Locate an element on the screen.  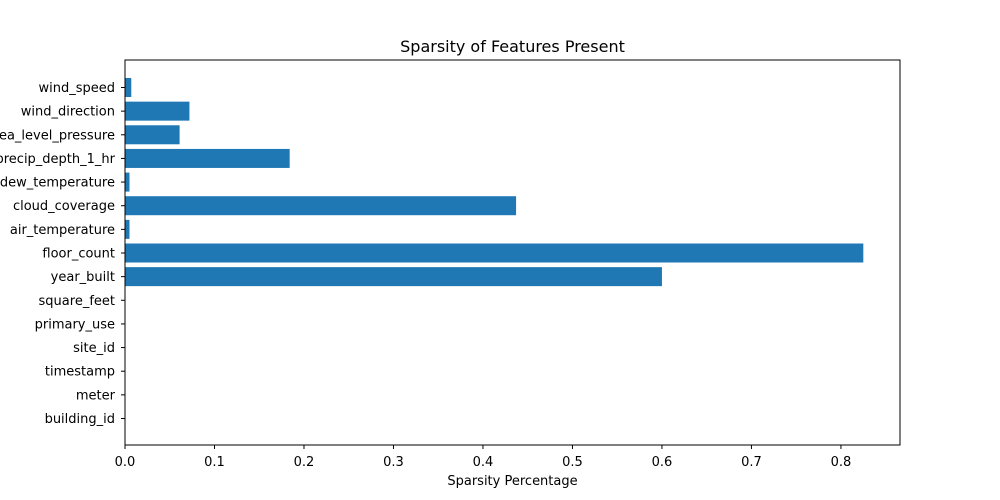
x-tick-label: 0.6 is located at coordinates (662, 462).